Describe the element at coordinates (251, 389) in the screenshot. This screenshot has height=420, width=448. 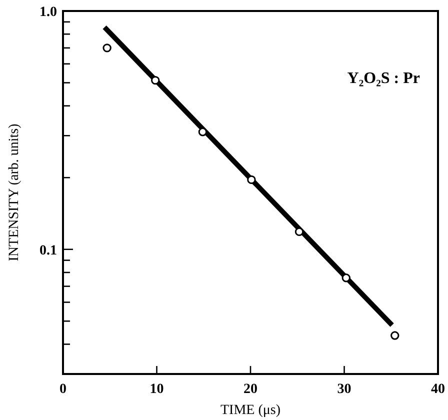
I see `x-tick-label: 20` at that location.